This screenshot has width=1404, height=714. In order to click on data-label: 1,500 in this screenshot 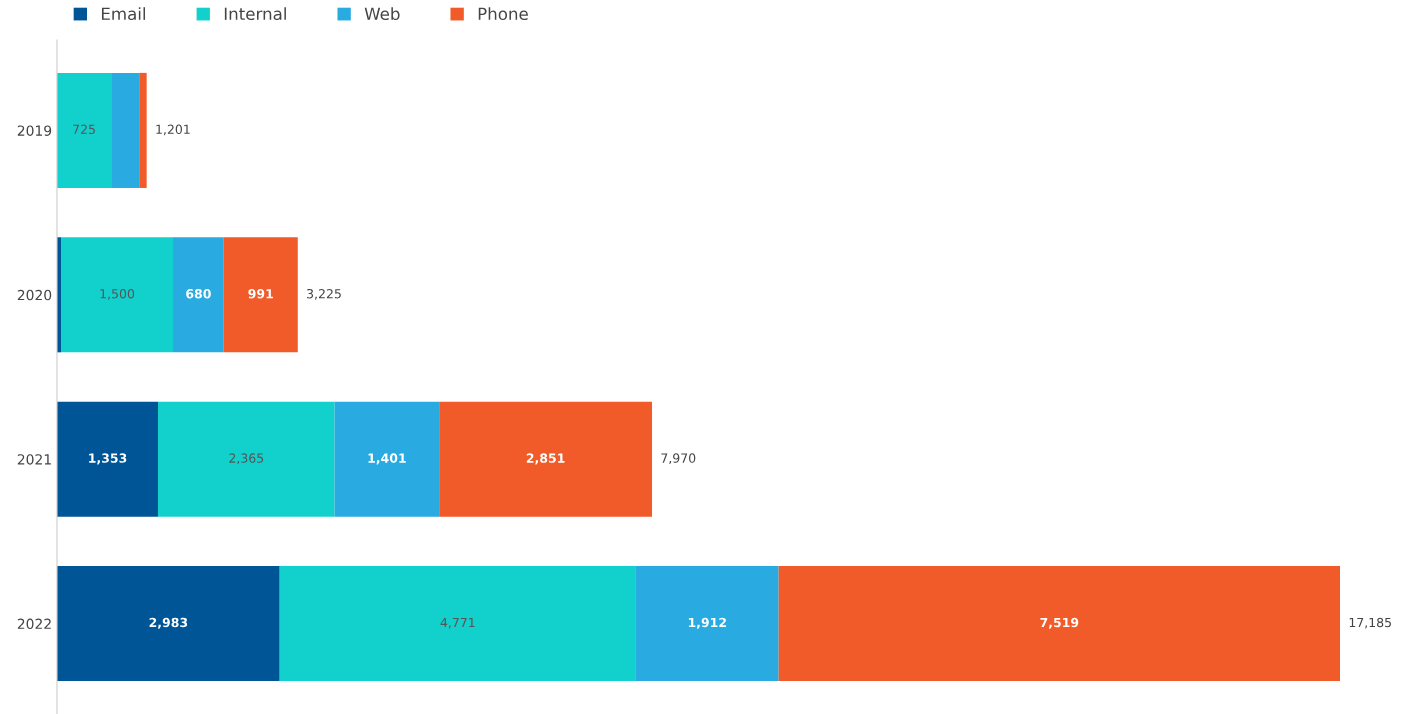, I will do `click(117, 294)`.